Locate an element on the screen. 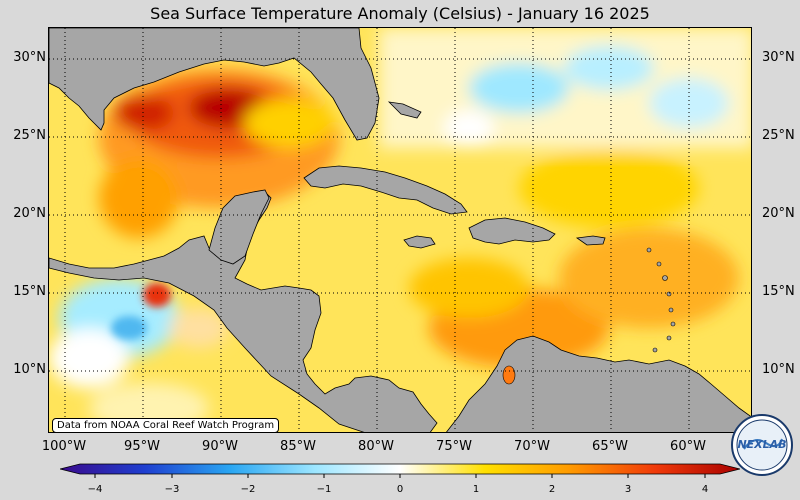 The image size is (800, 500). lat-label-right-15n: 15°N is located at coordinates (778, 291).